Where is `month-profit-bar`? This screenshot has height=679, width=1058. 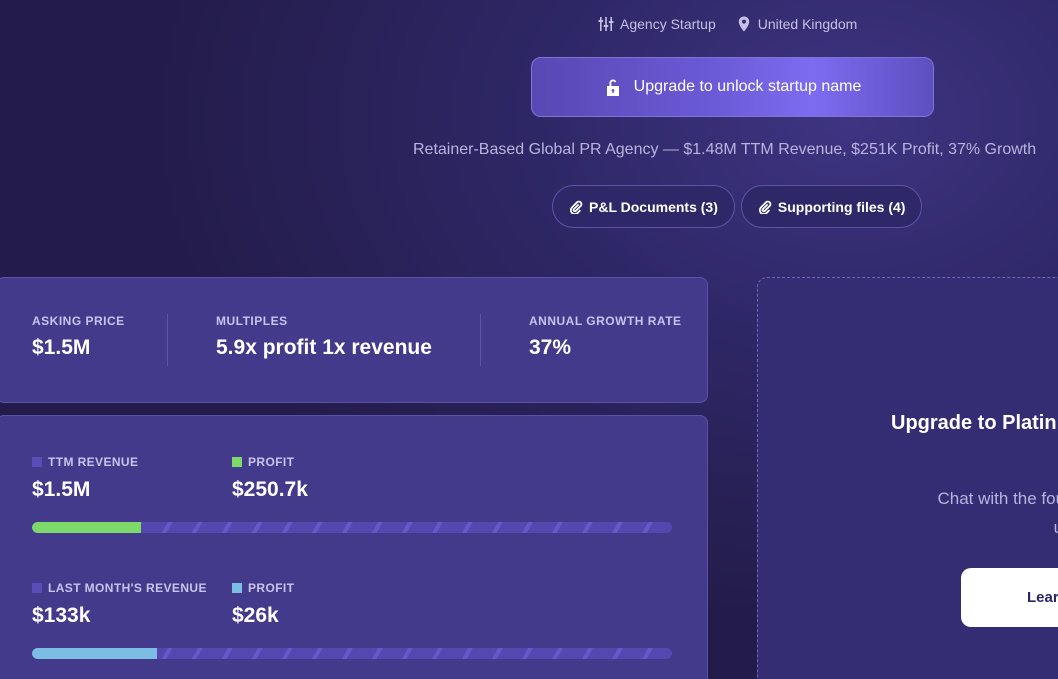 month-profit-bar is located at coordinates (352, 653).